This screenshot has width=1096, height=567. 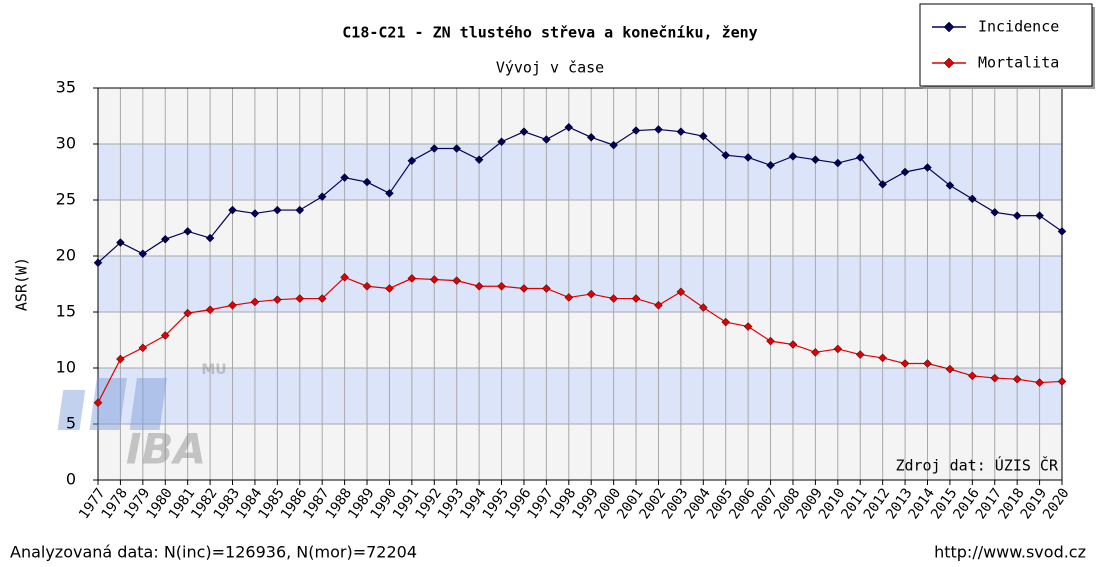 What do you see at coordinates (66, 311) in the screenshot?
I see `y-tick-label: 15` at bounding box center [66, 311].